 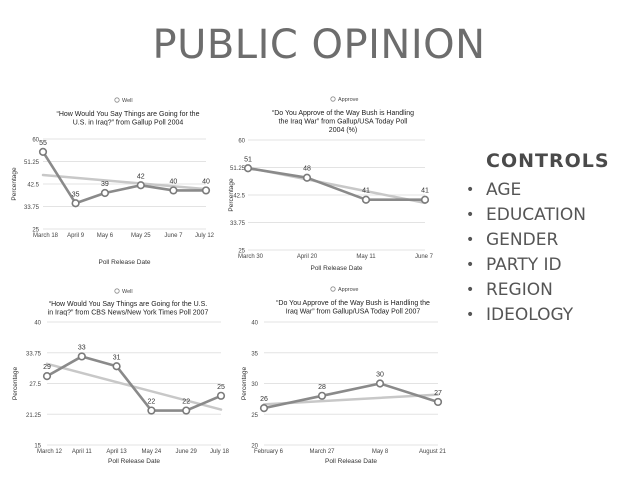 I want to click on controls-item-label: PARTY ID, so click(x=524, y=265).